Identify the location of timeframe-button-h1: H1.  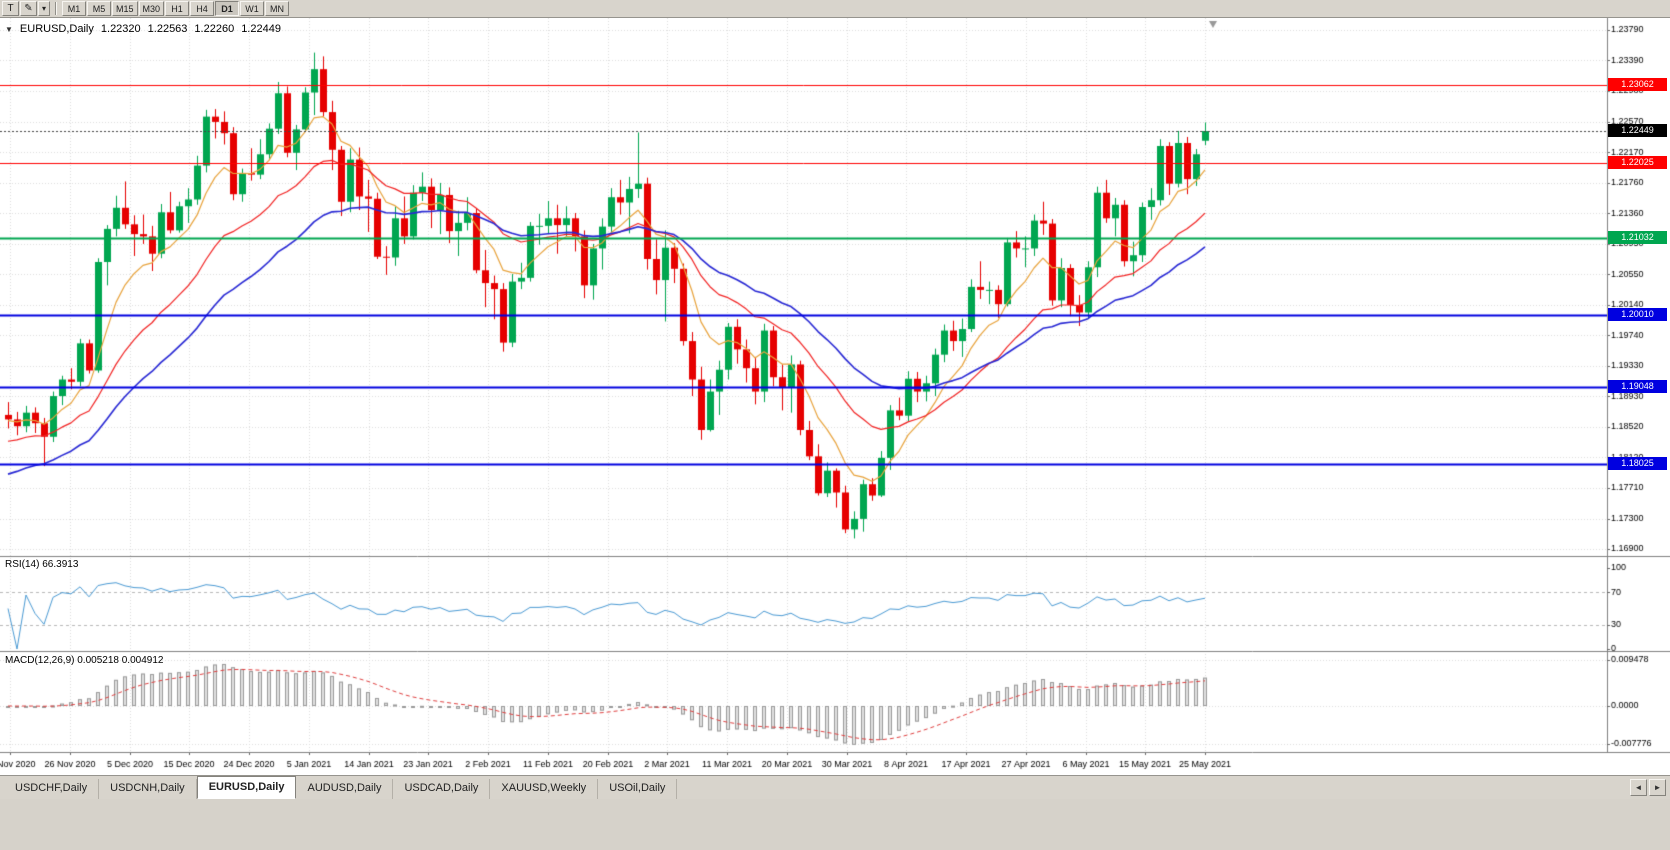
(177, 8).